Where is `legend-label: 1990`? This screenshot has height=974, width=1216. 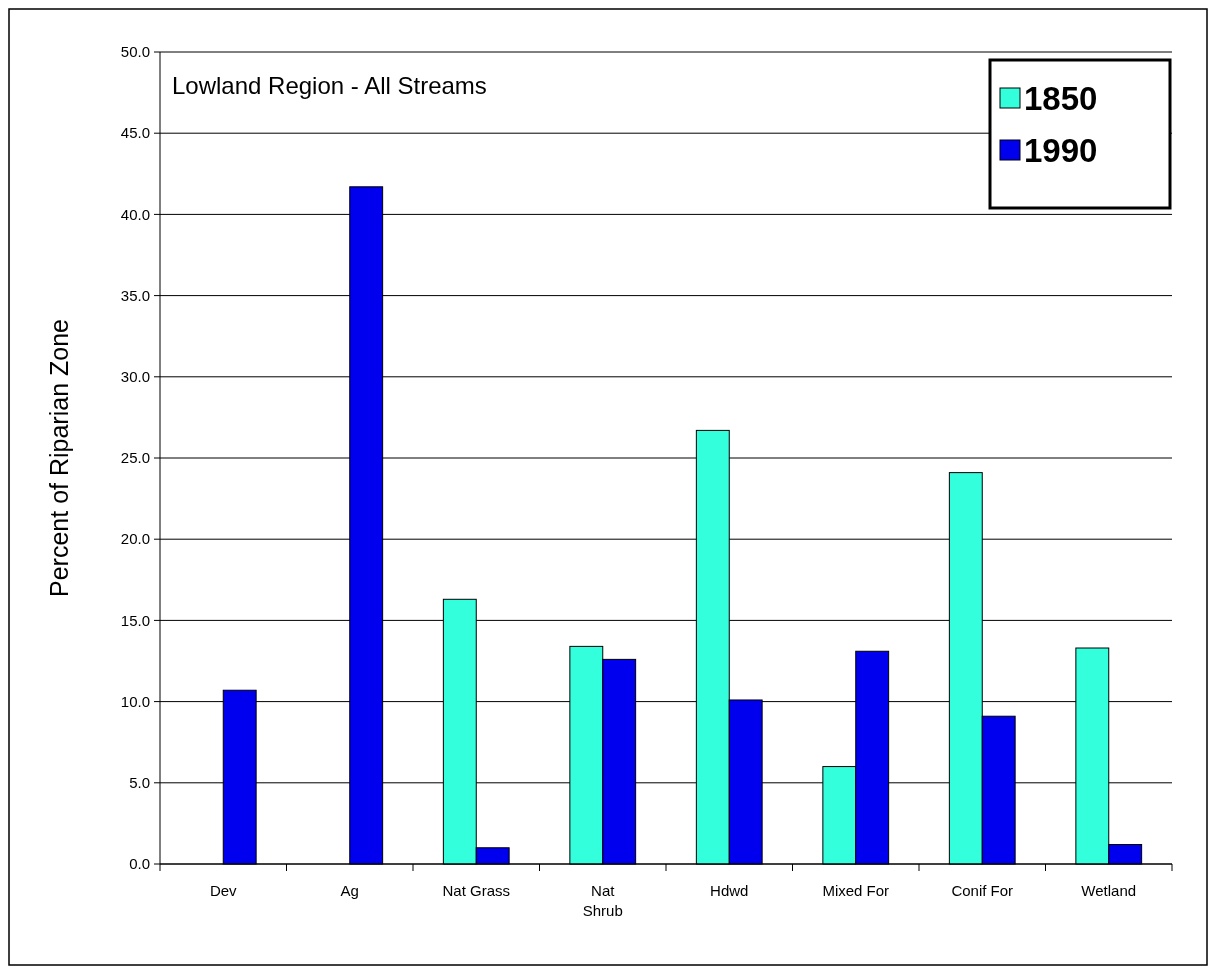
legend-label: 1990 is located at coordinates (1061, 150).